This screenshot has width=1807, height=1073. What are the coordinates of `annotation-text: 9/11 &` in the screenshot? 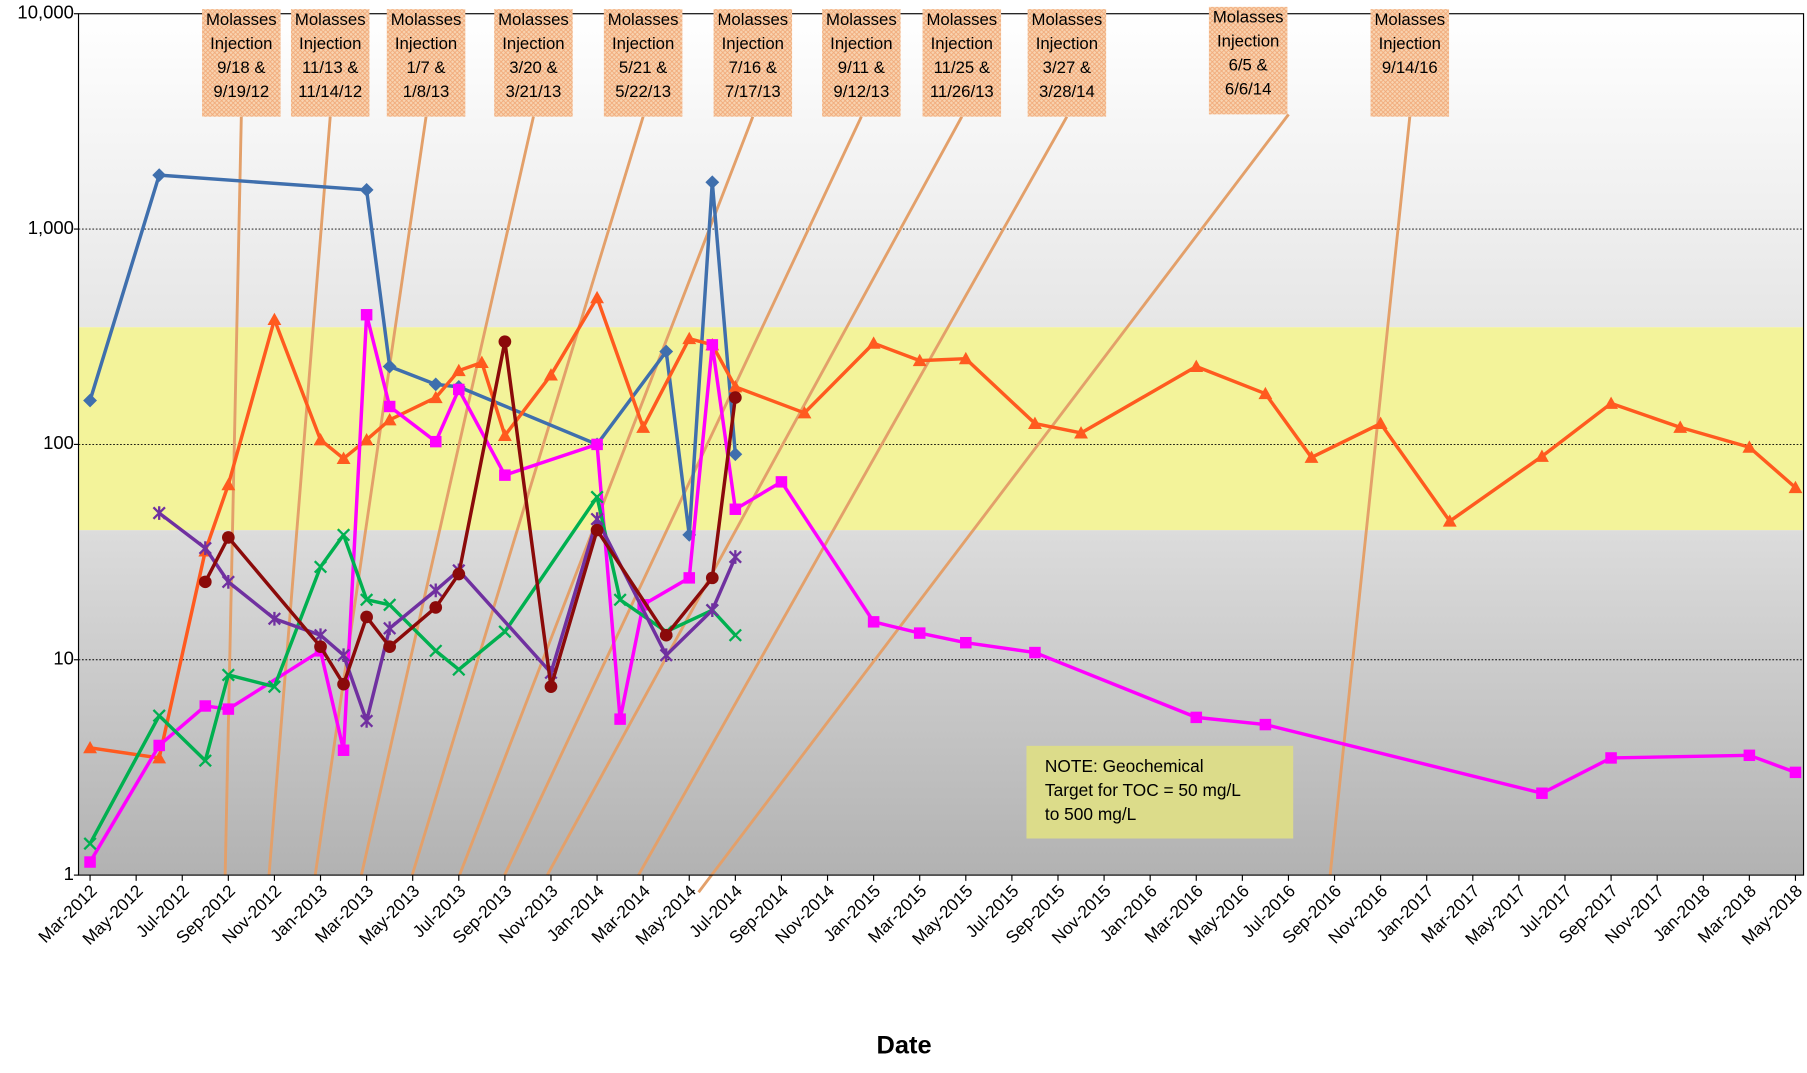 It's located at (861, 67).